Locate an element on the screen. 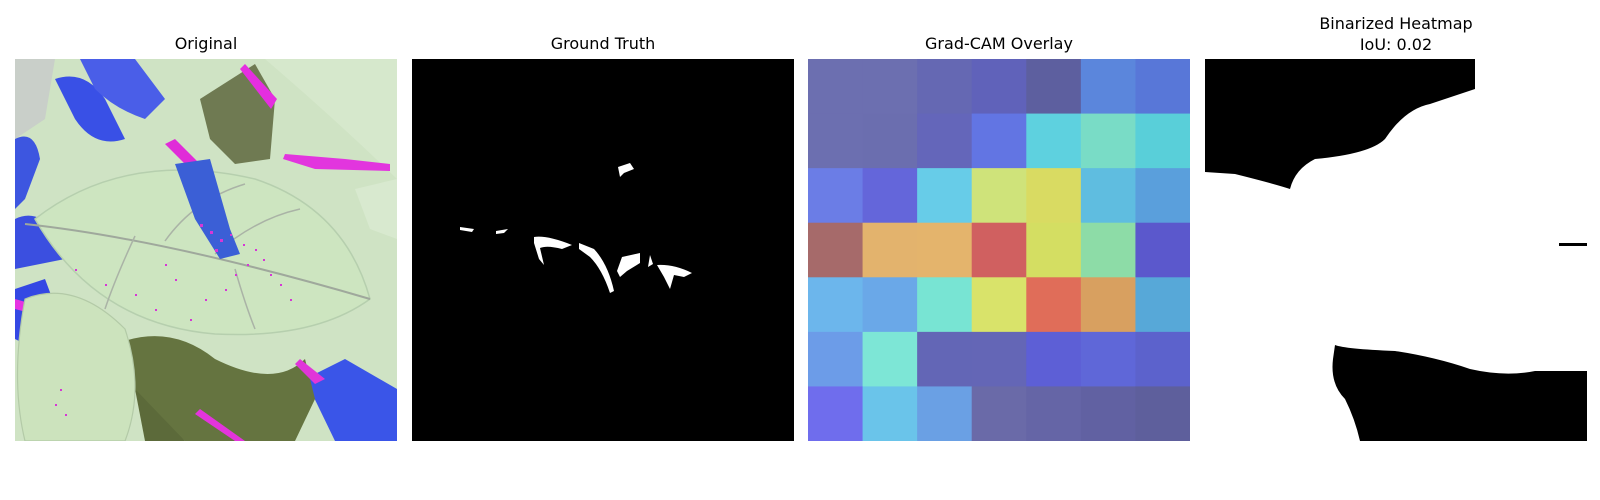 This screenshot has height=500, width=1600. ground-truth-title: Ground Truth is located at coordinates (603, 43).